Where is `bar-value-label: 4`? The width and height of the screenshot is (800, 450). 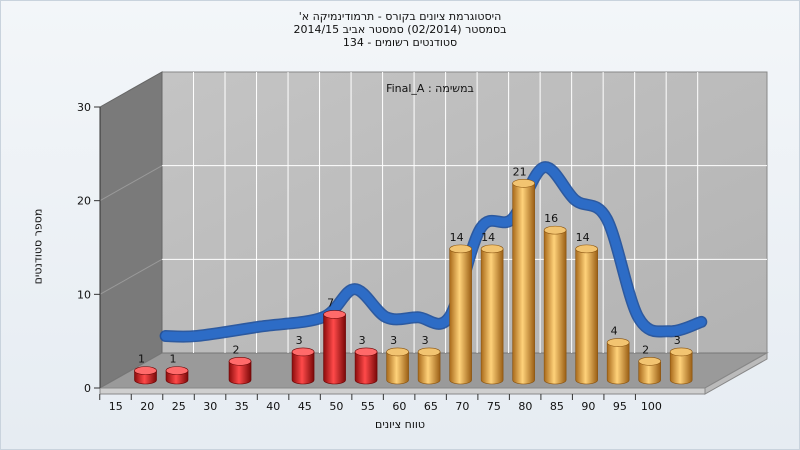
bar-value-label: 4 is located at coordinates (614, 331).